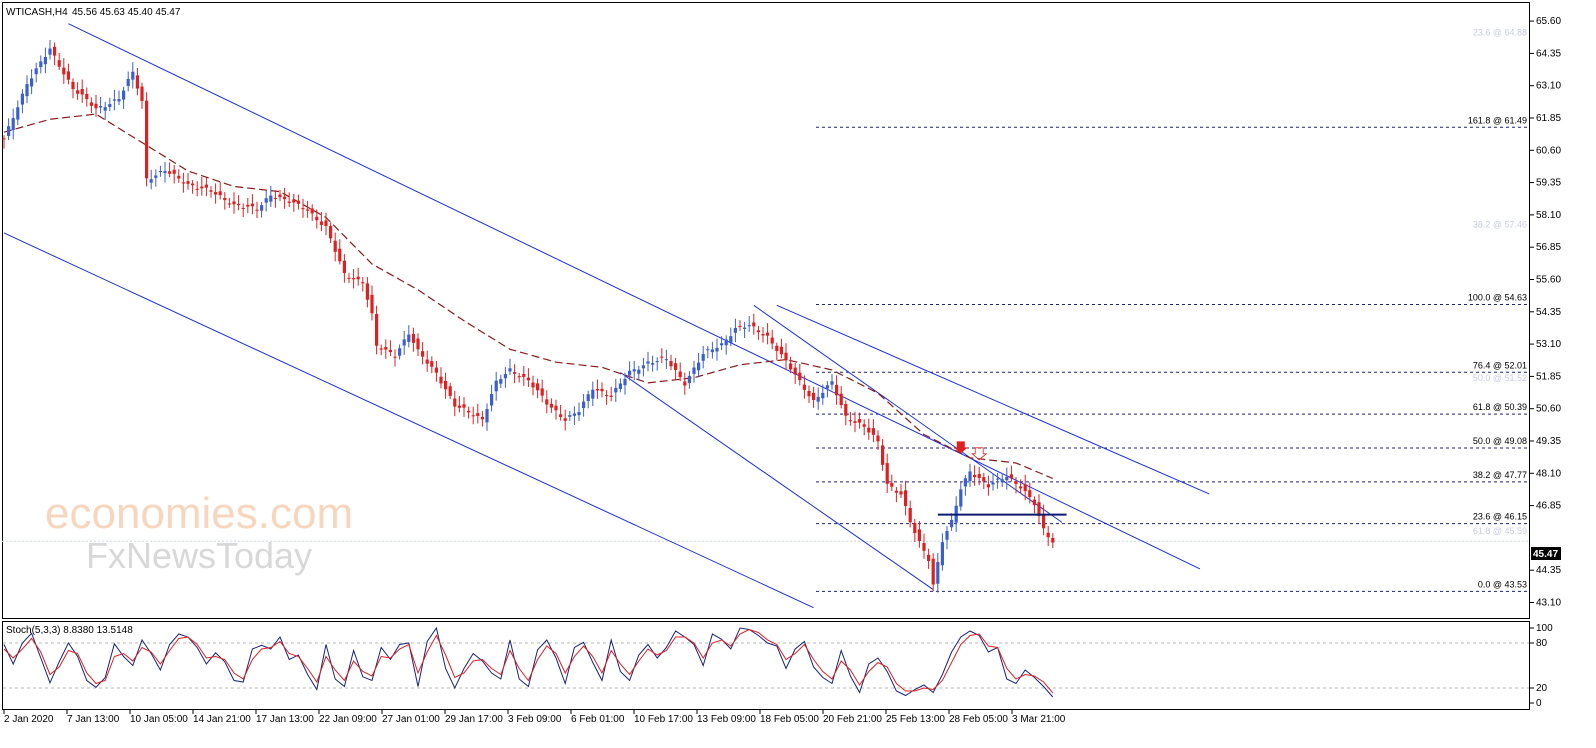 The height and width of the screenshot is (748, 1596). Describe the element at coordinates (978, 719) in the screenshot. I see `time-tick-label: 28 Feb 05:00` at that location.